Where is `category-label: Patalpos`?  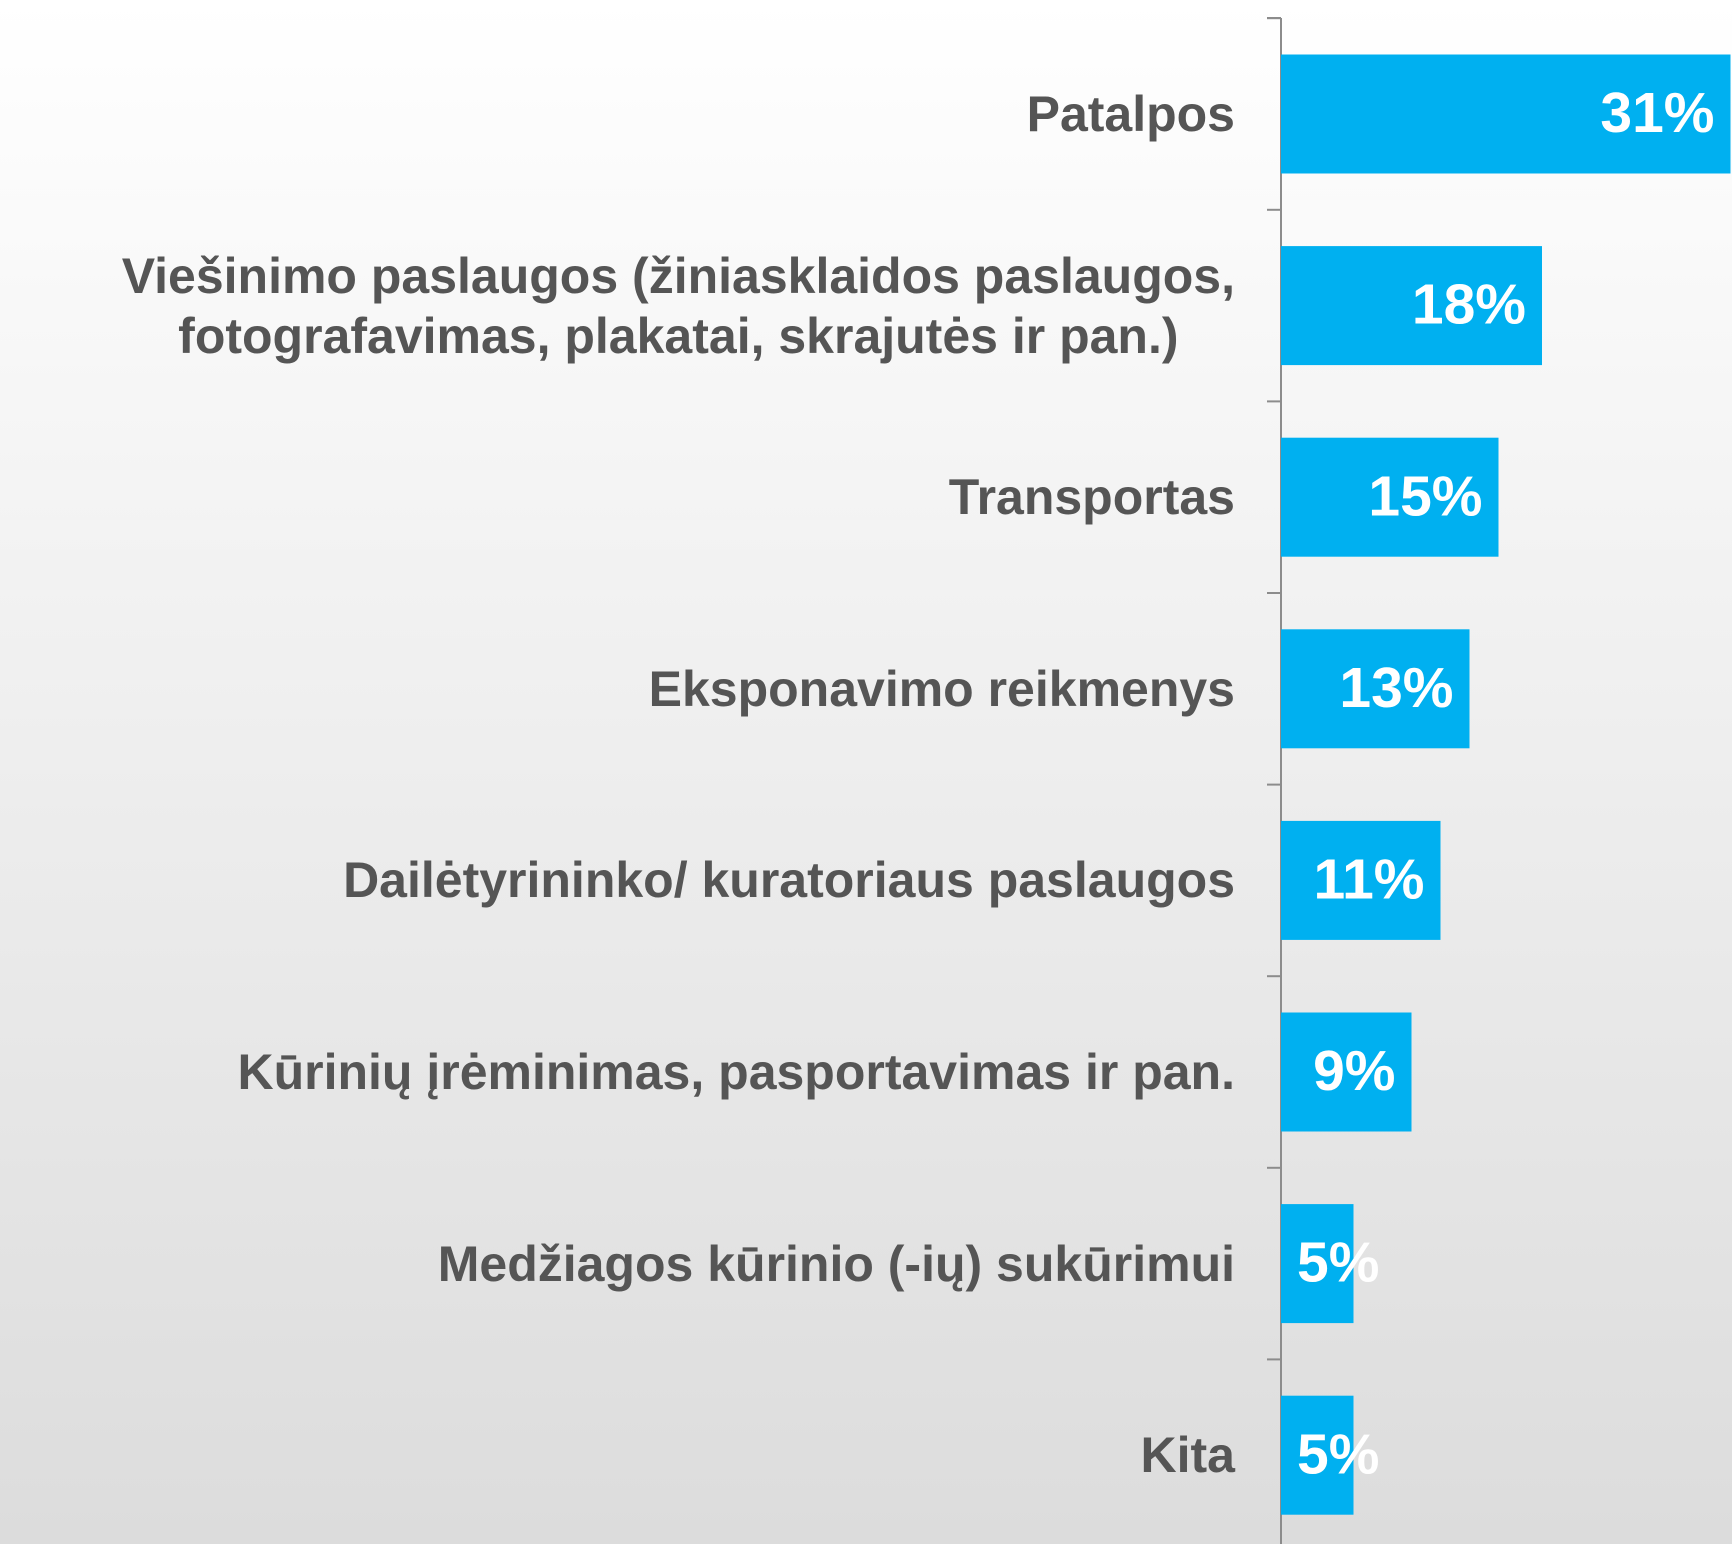
category-label: Patalpos is located at coordinates (1130, 114).